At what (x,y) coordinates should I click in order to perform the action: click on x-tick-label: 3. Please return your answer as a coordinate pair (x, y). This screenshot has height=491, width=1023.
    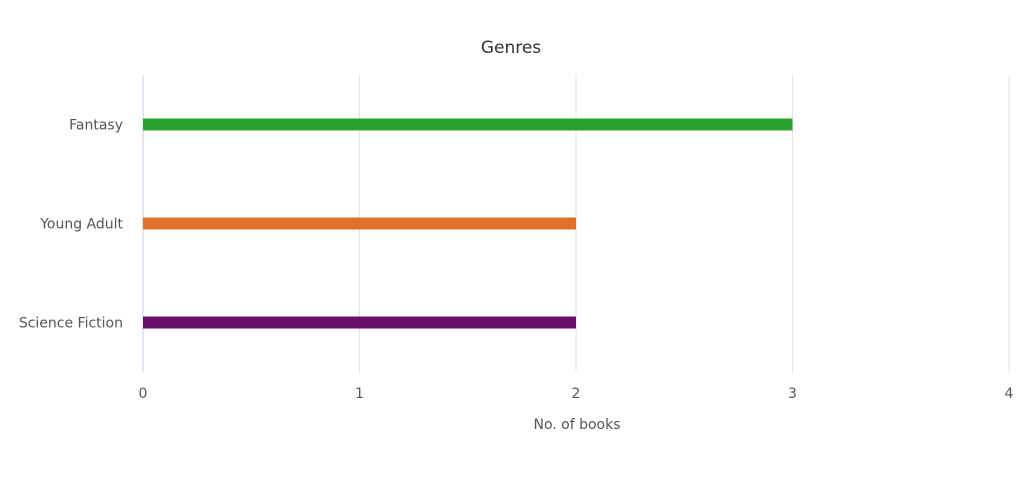
    Looking at the image, I should click on (792, 394).